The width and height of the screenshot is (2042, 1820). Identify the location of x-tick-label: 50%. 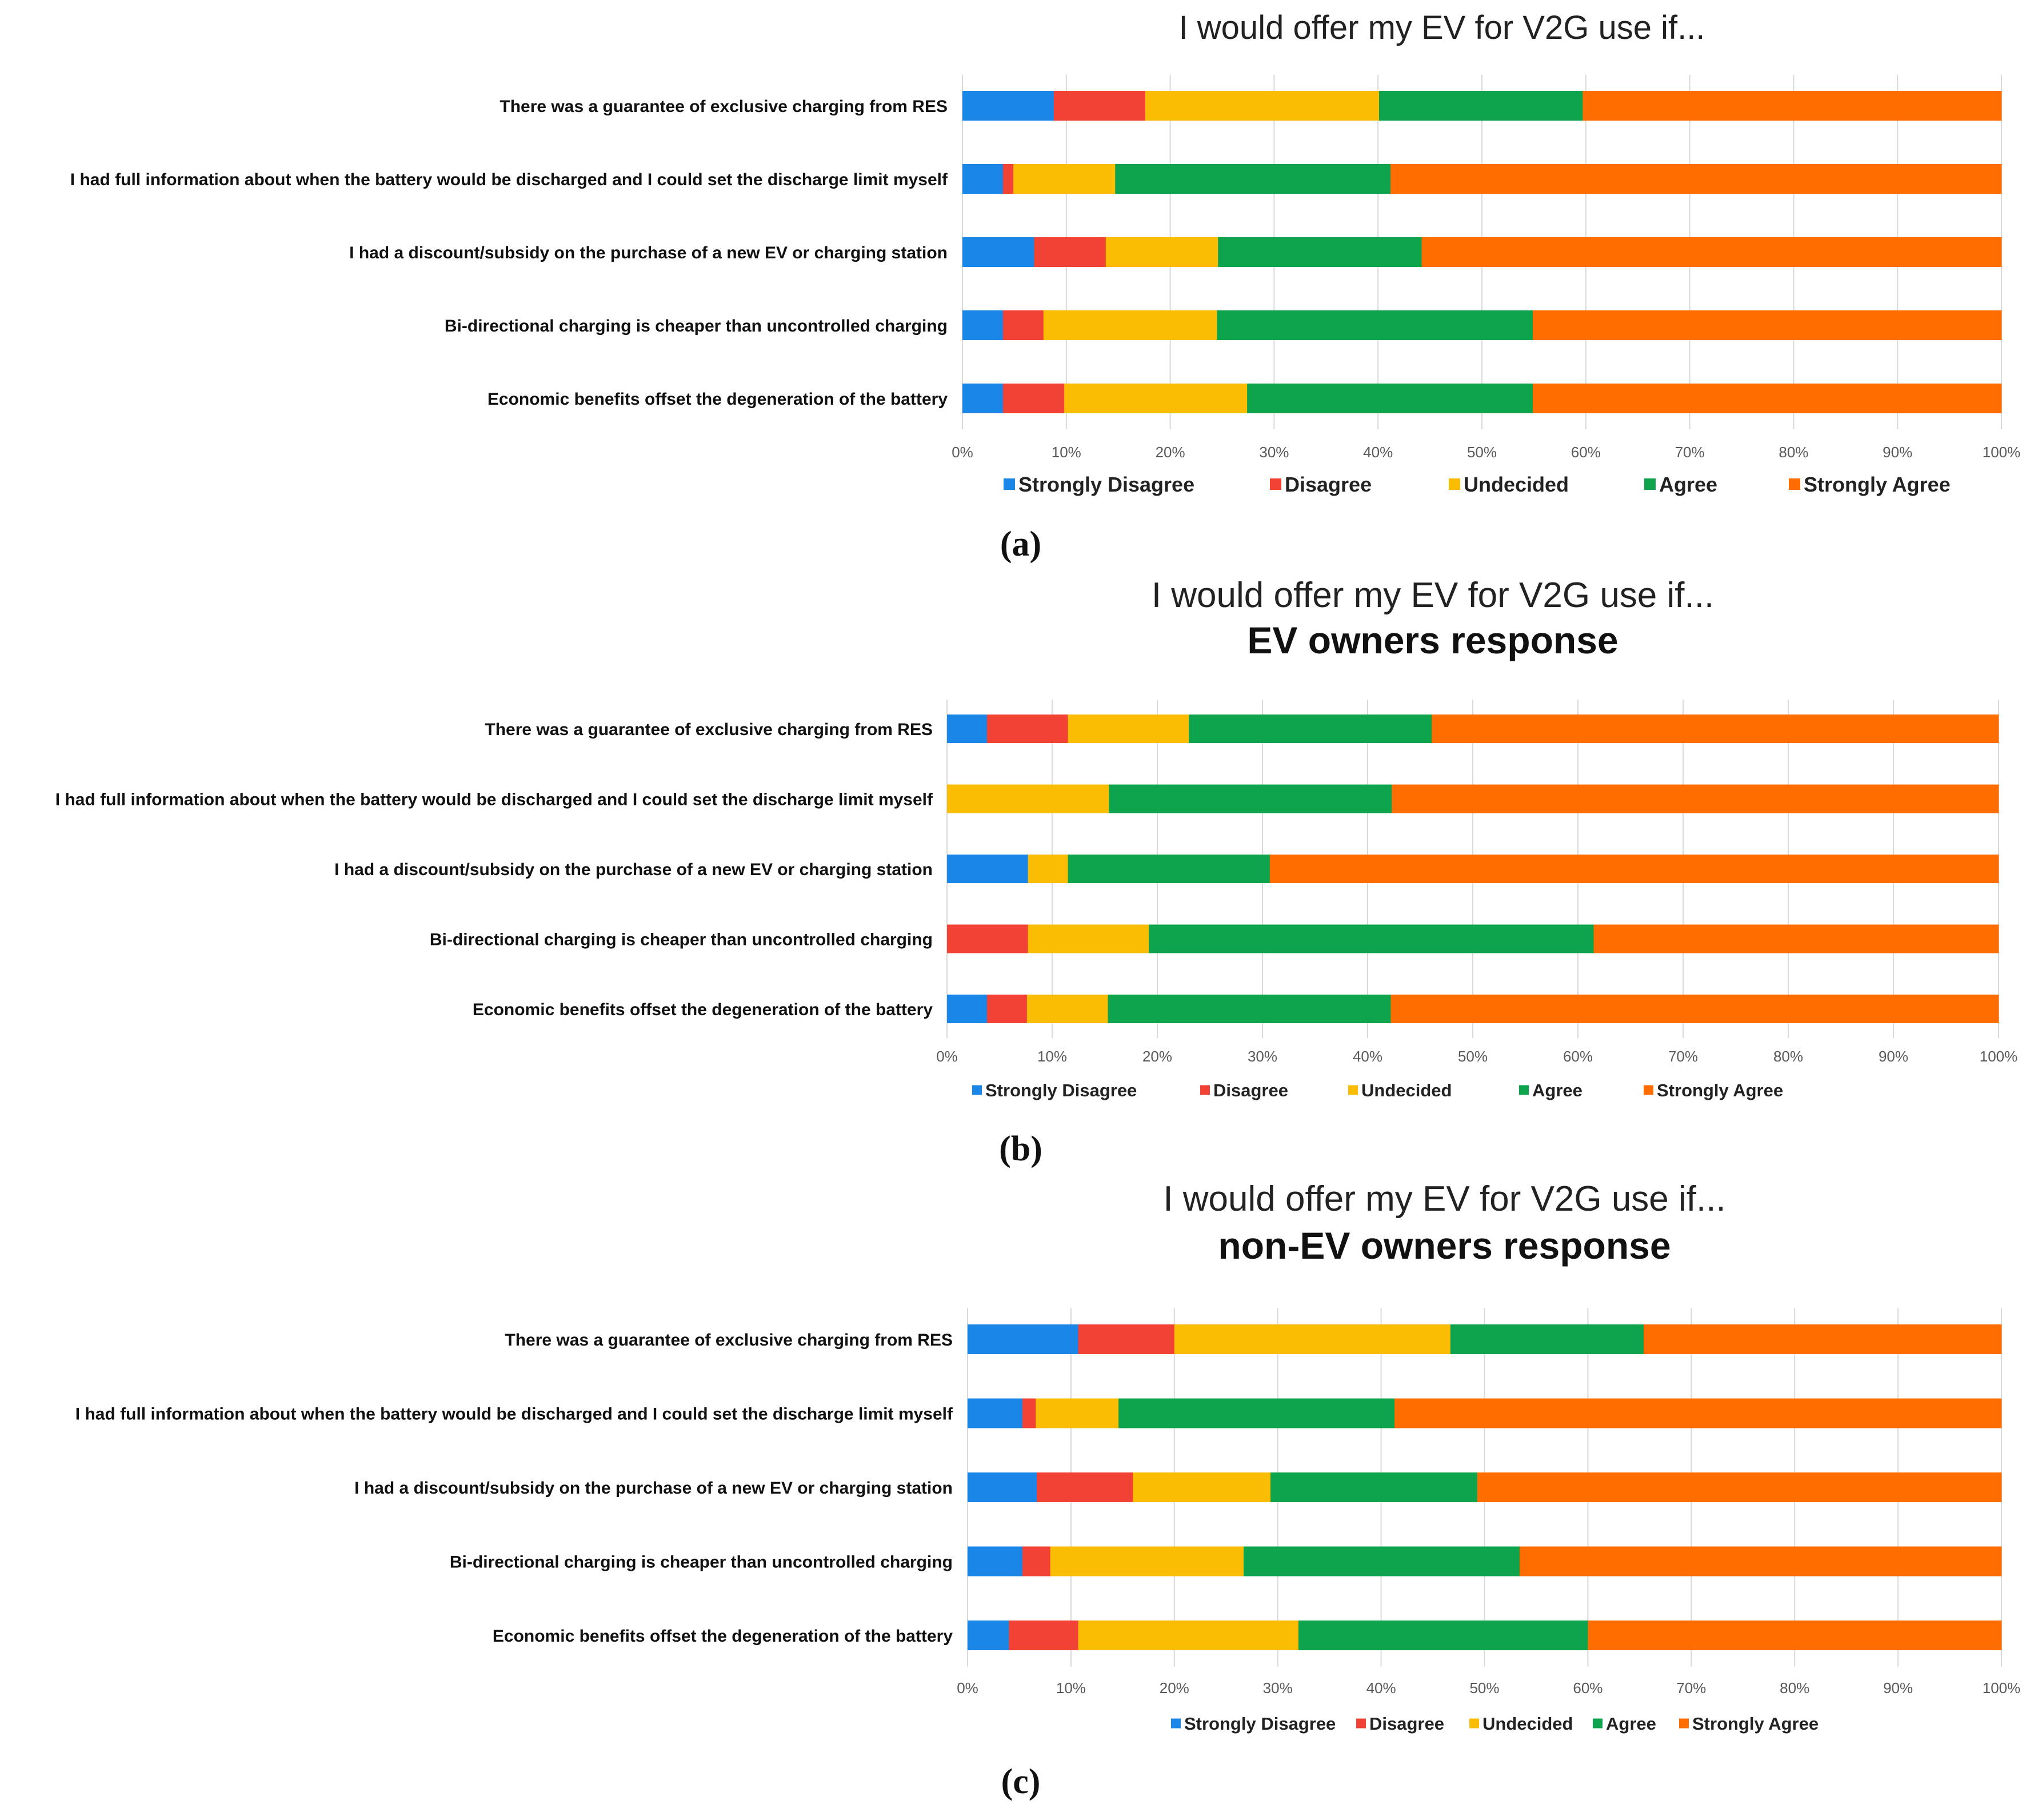
(1473, 1056).